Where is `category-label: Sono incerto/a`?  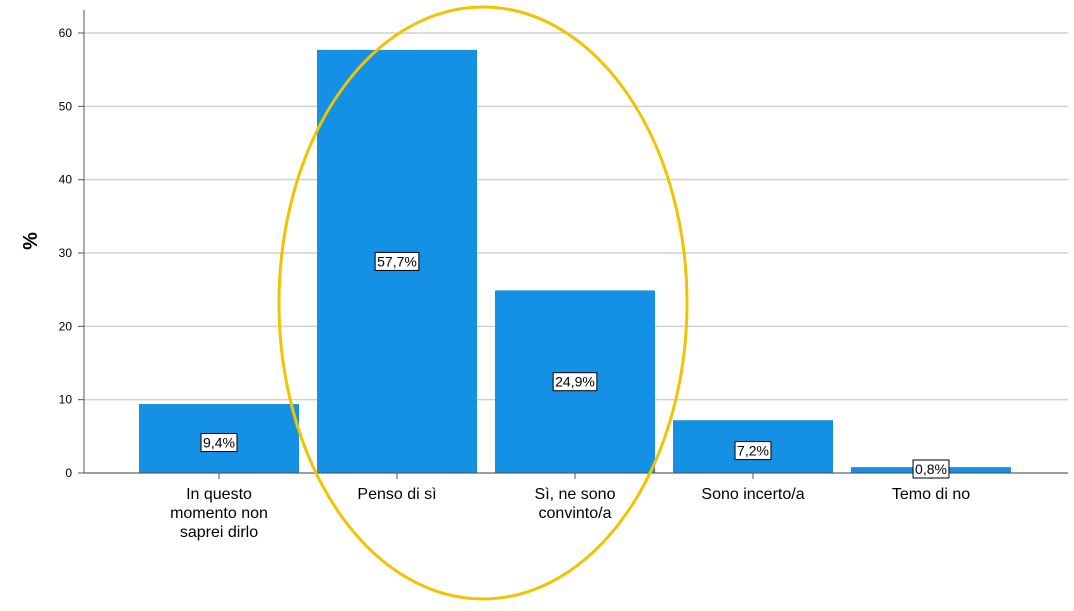 category-label: Sono incerto/a is located at coordinates (752, 494).